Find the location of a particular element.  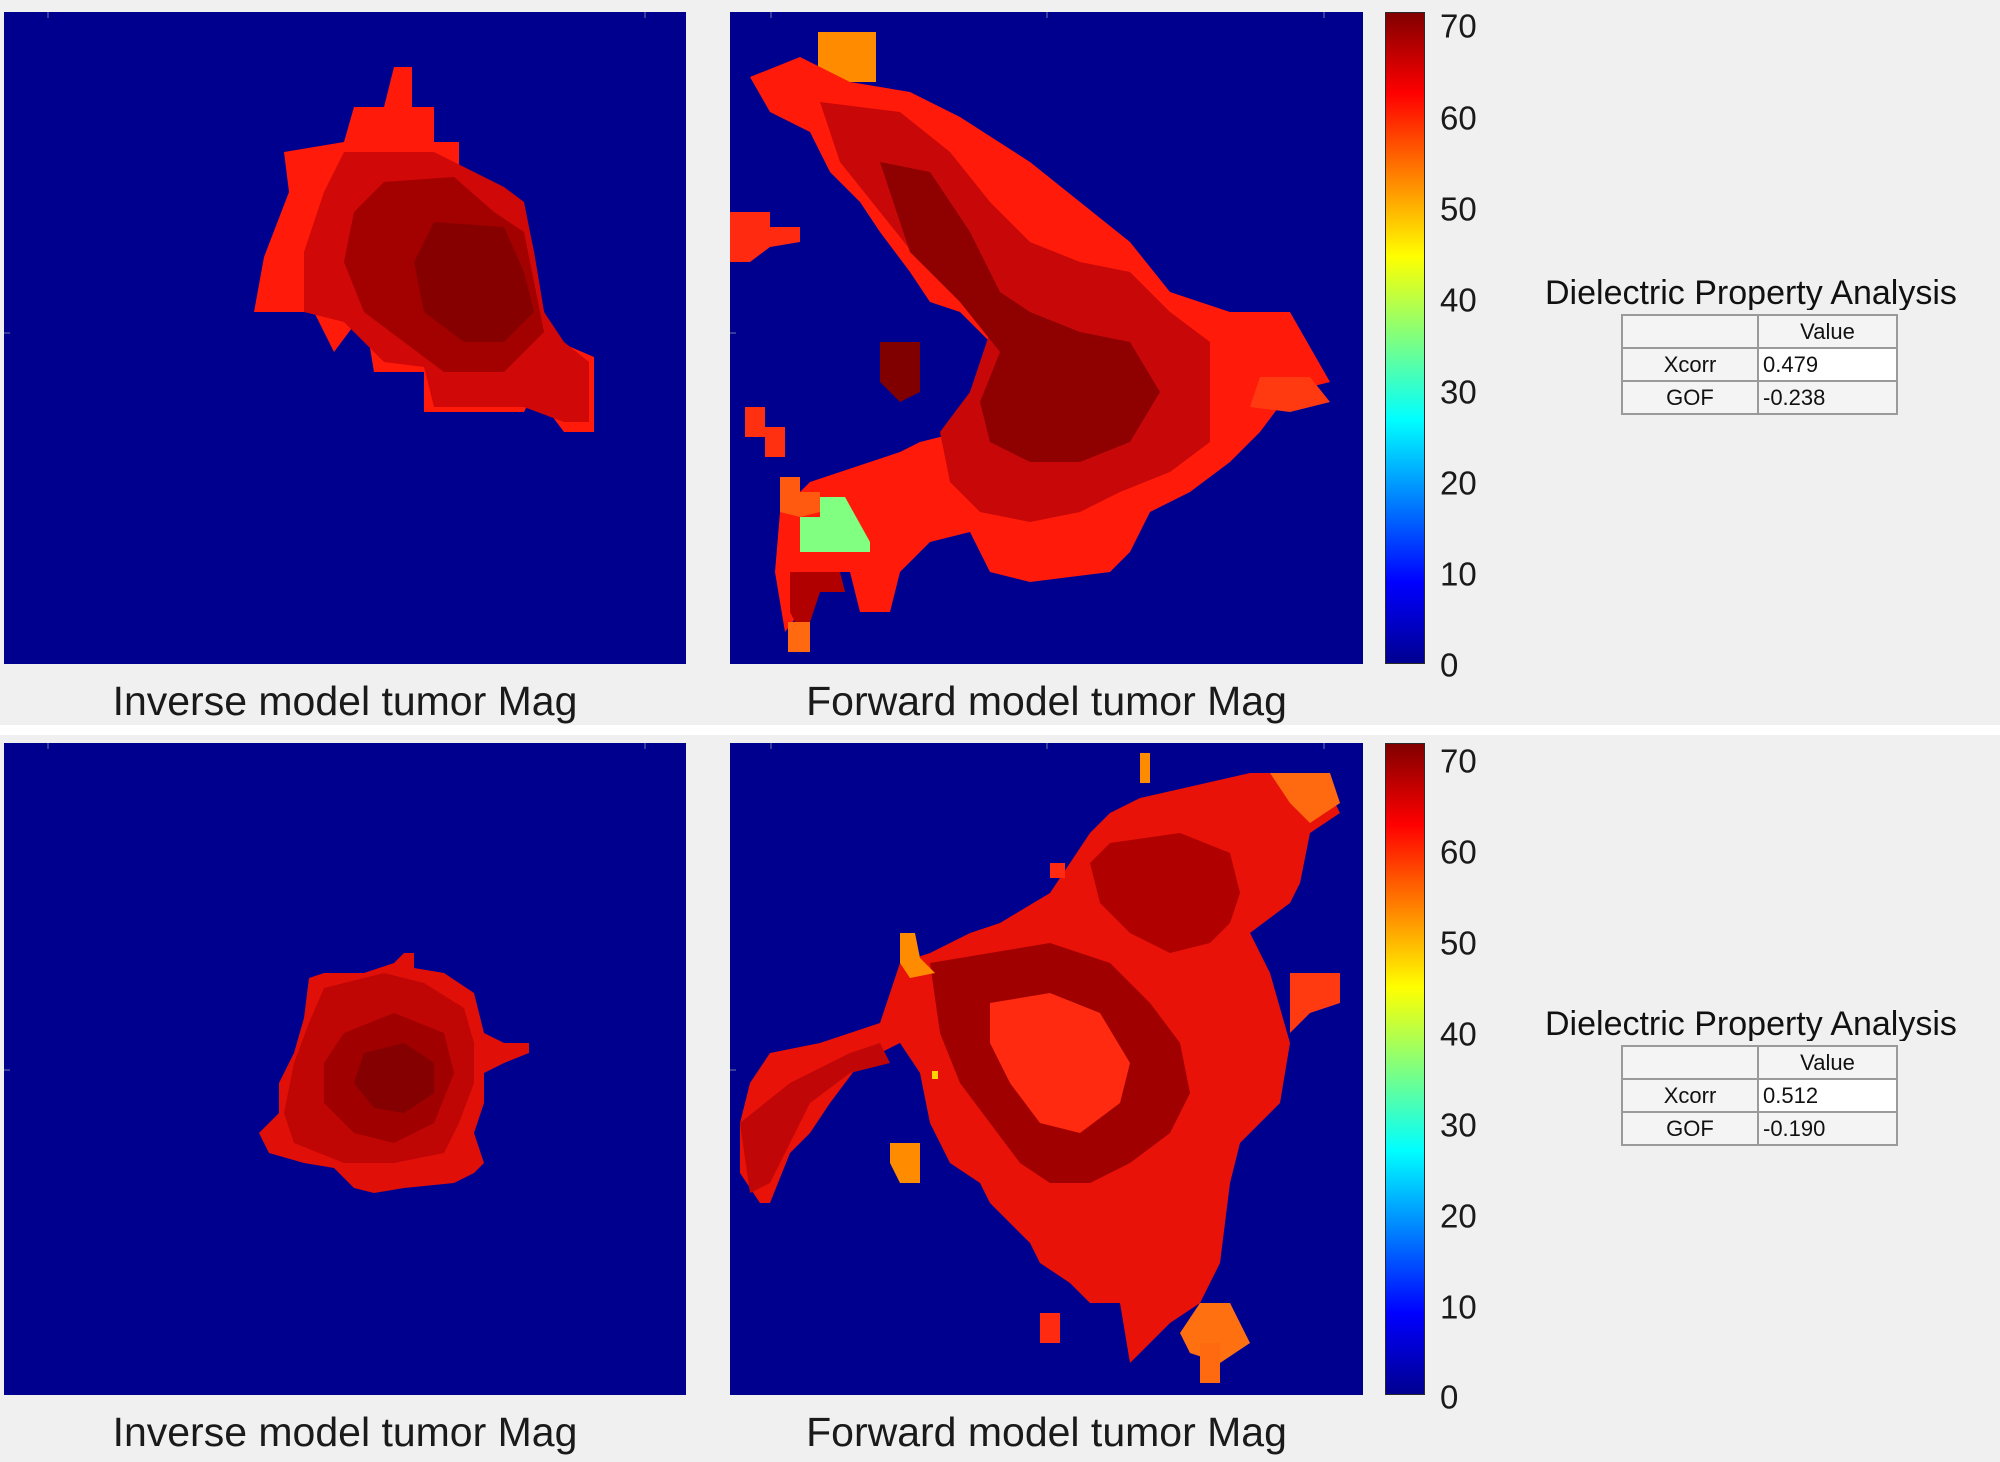

table-row: Xcorr 0.479 is located at coordinates (1759, 364).